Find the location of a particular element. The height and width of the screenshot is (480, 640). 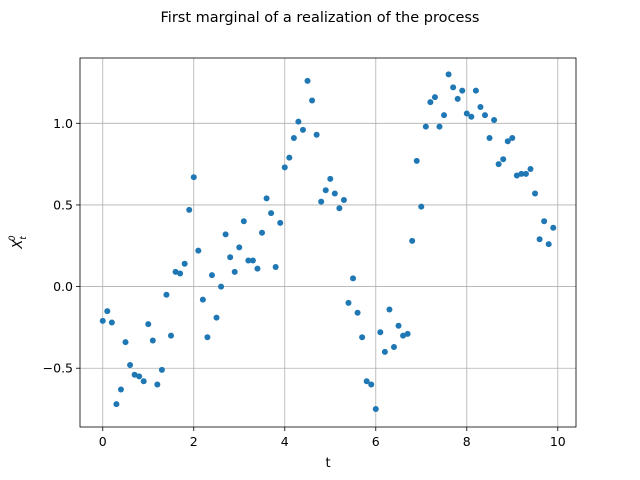

y-tick-label: 0.0 is located at coordinates (63, 286).